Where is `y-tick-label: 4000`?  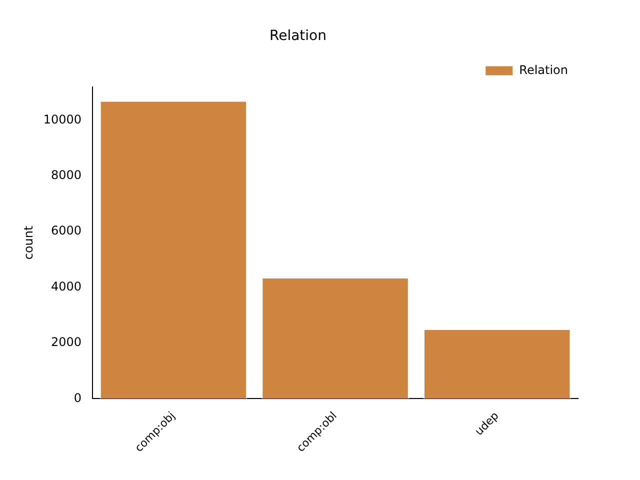
y-tick-label: 4000 is located at coordinates (66, 286).